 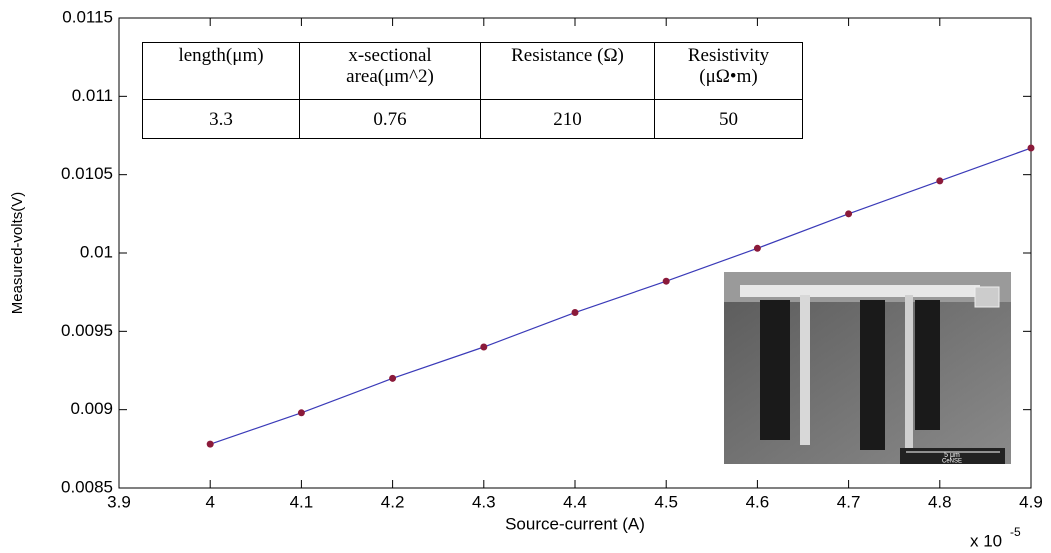 I want to click on x-tick-label: 4.8, so click(x=940, y=501).